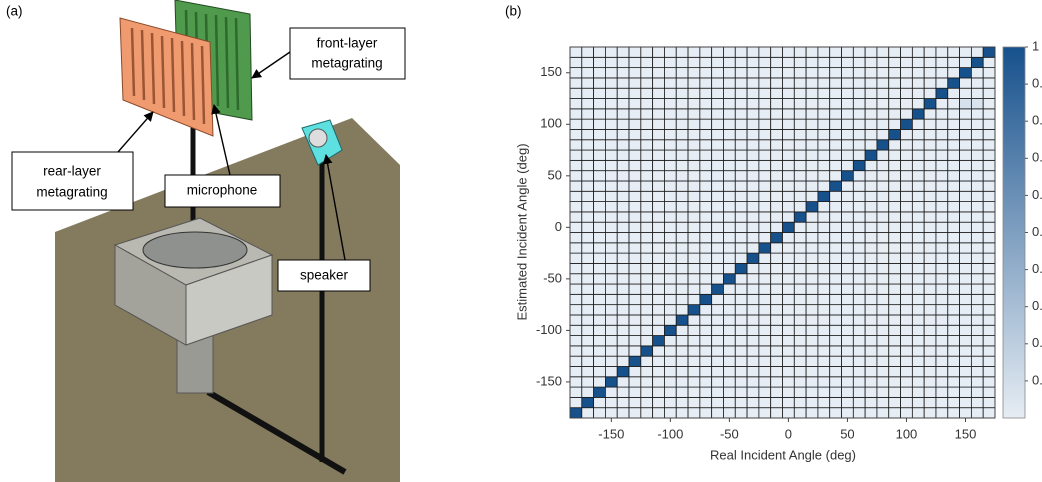 This screenshot has height=482, width=1042. I want to click on x-tick-label: 150, so click(966, 433).